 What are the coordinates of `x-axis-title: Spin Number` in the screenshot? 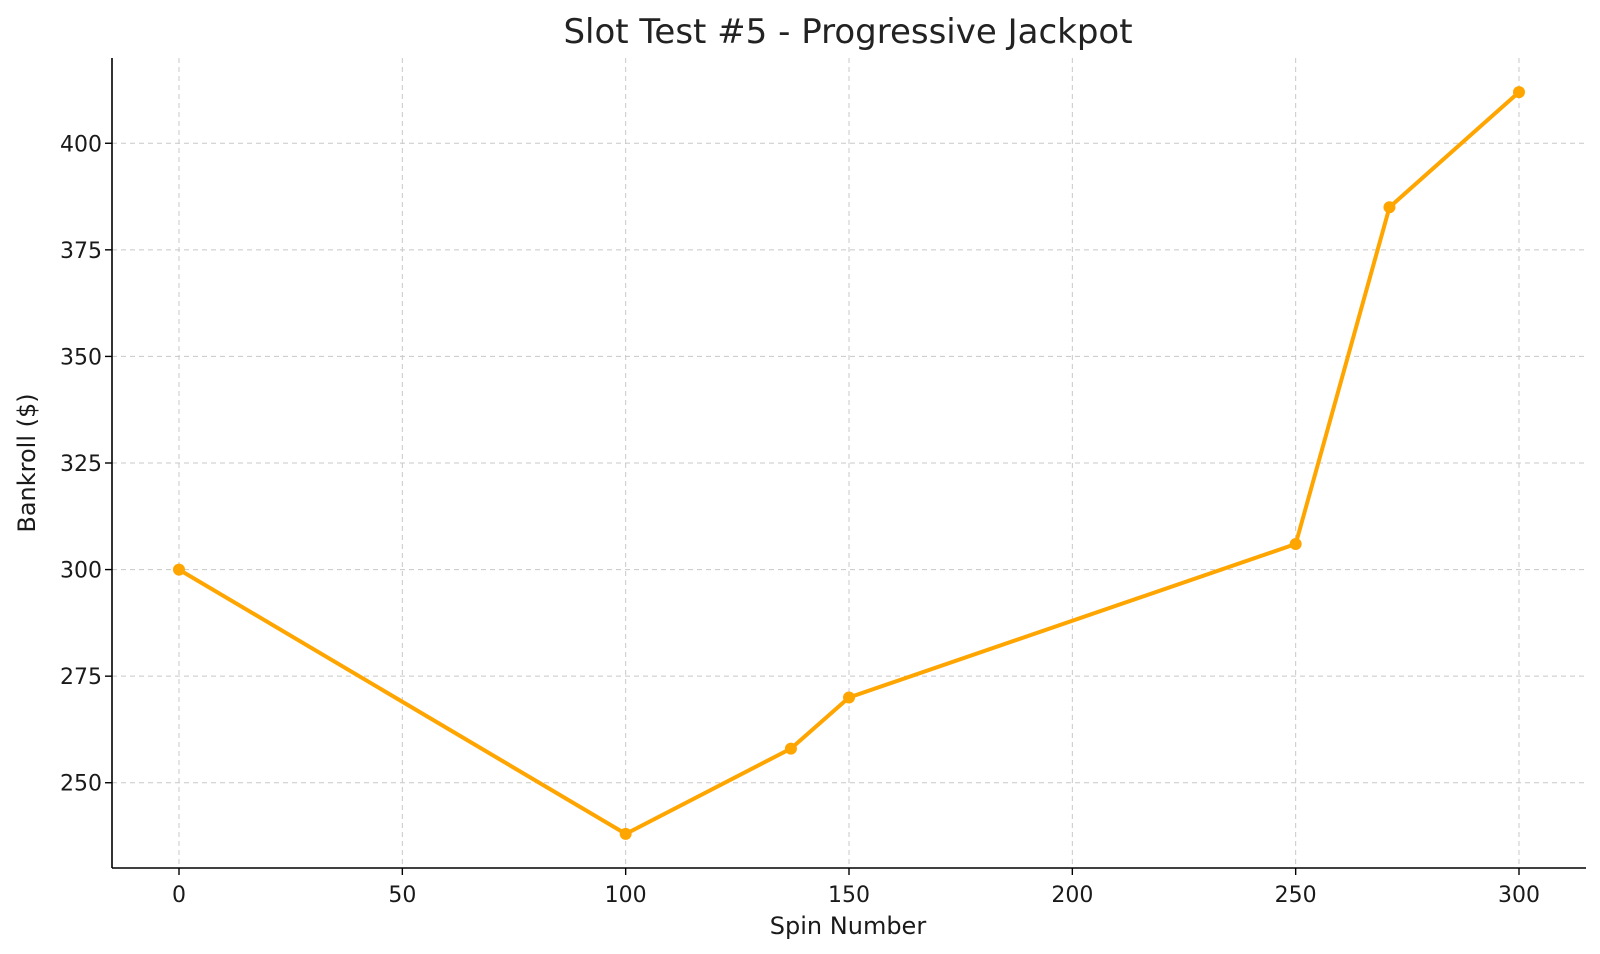 It's located at (848, 926).